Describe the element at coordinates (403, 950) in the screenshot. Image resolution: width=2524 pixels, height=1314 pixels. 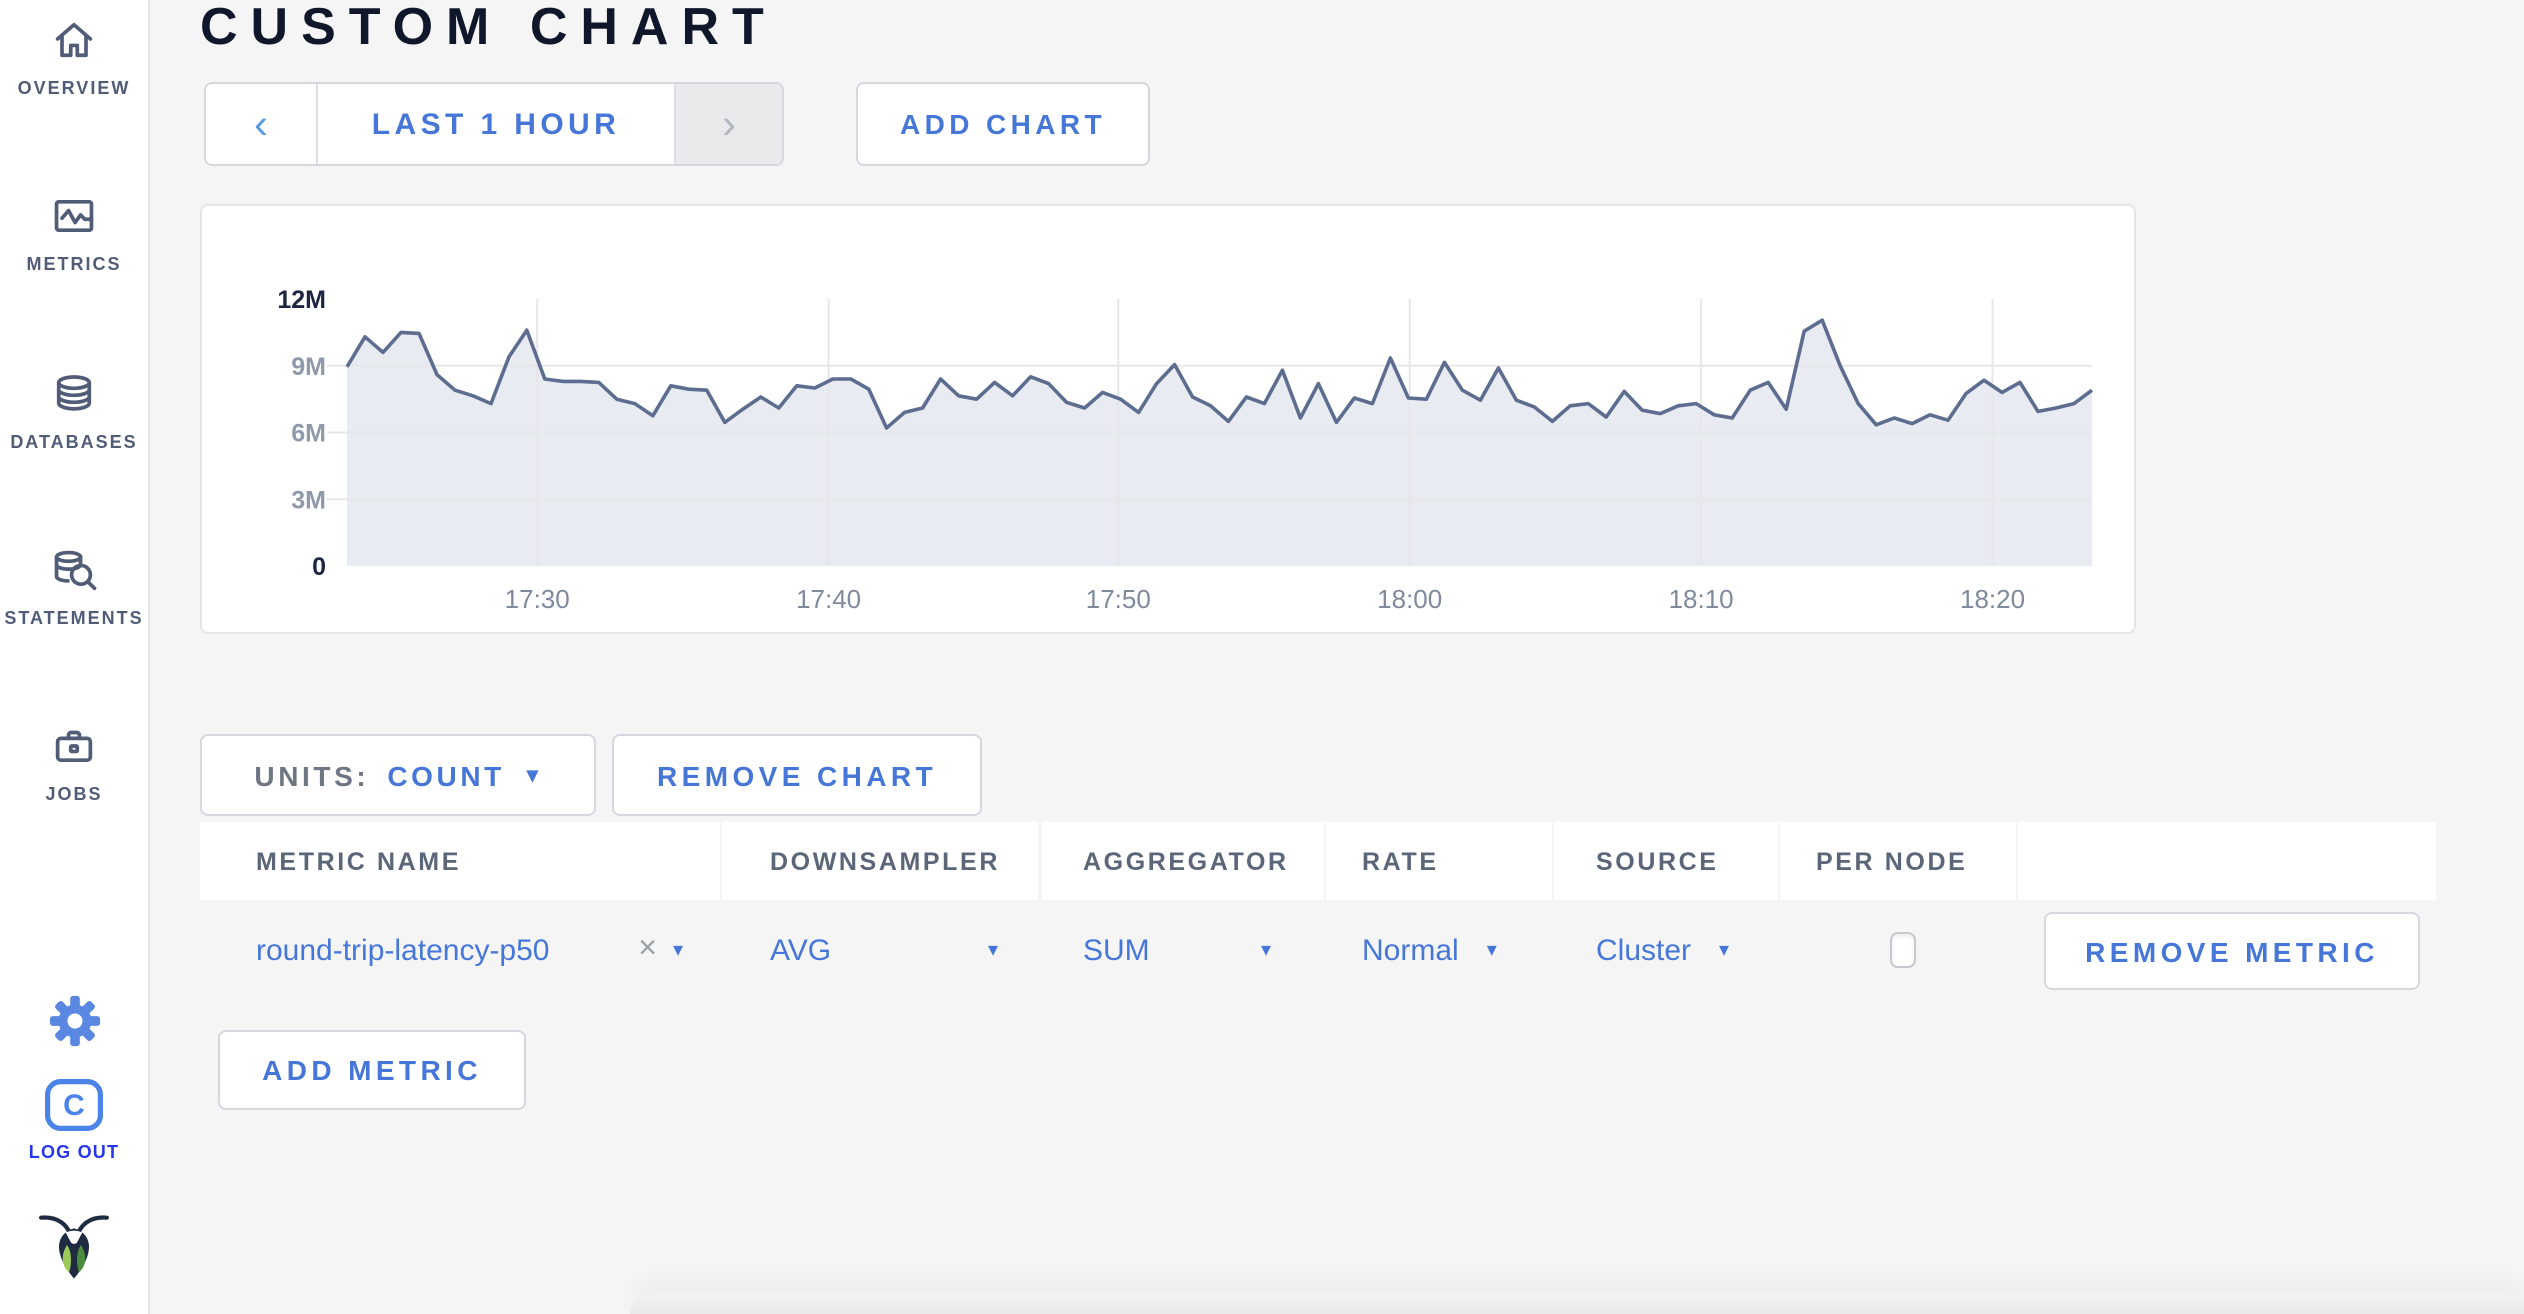
I see `metric-name-value: round-trip-latency-p50` at that location.